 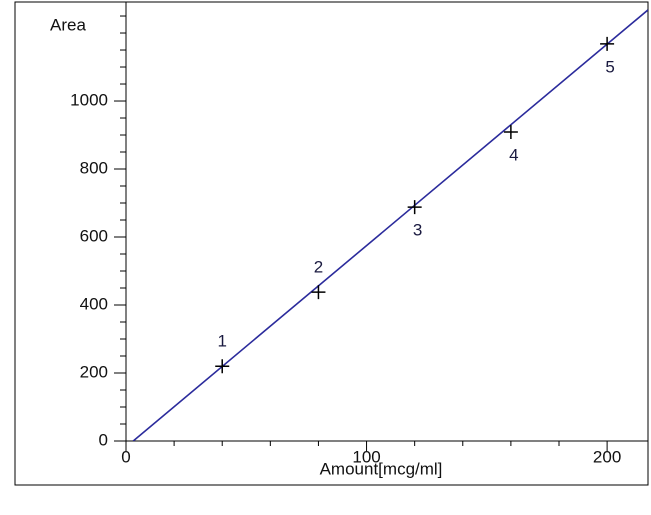 I want to click on y-tick-label: 600, so click(x=94, y=235).